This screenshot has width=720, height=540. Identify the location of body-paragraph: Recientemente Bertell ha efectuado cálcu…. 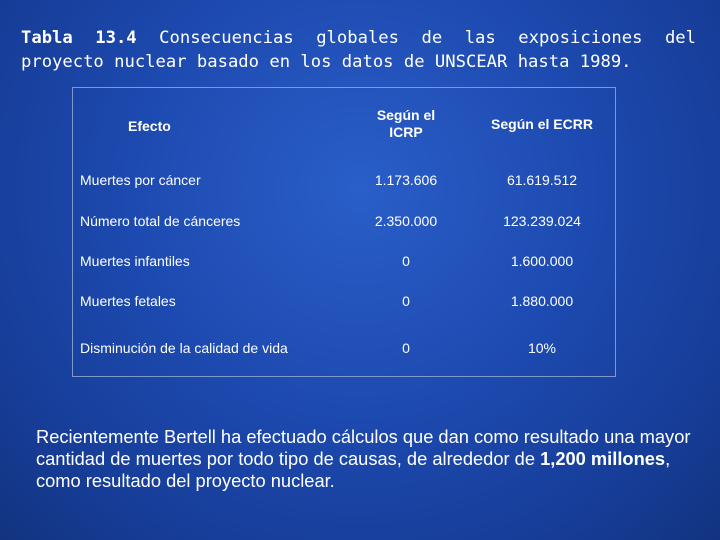
(368, 459).